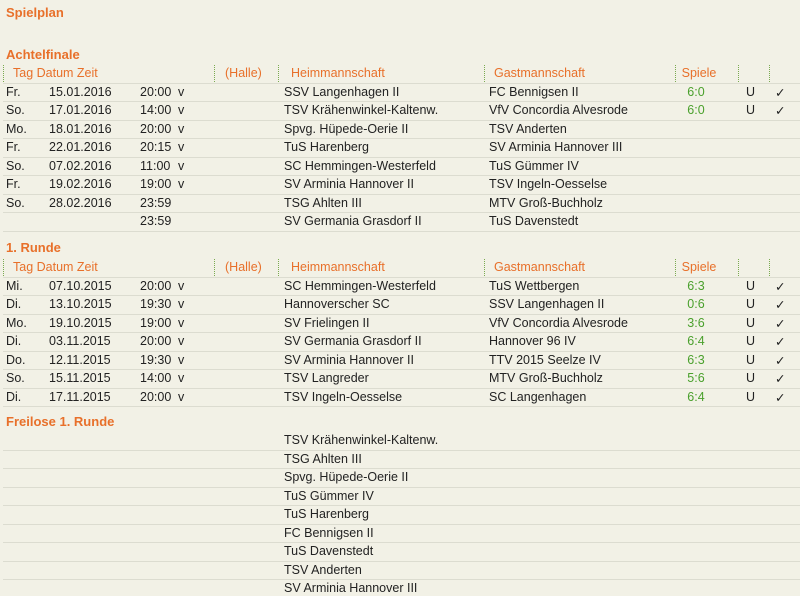 The image size is (800, 596). Describe the element at coordinates (80, 202) in the screenshot. I see `match-date: 28.02.2016` at that location.